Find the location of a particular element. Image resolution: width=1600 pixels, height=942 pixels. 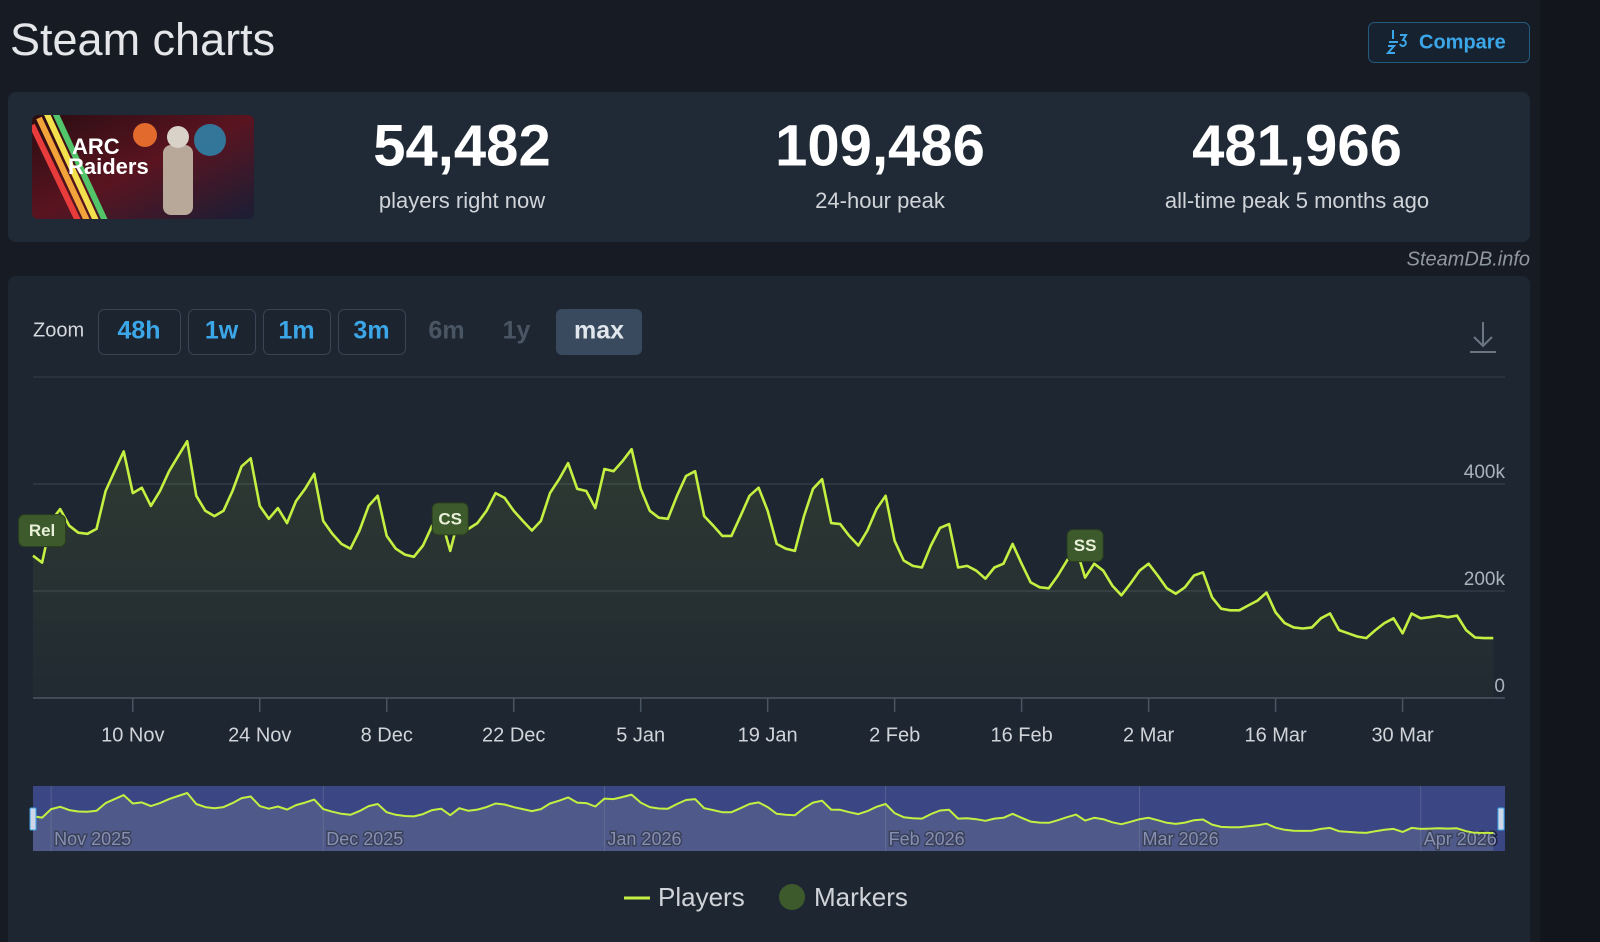

game-logo: ARC Raiders is located at coordinates (143, 167).